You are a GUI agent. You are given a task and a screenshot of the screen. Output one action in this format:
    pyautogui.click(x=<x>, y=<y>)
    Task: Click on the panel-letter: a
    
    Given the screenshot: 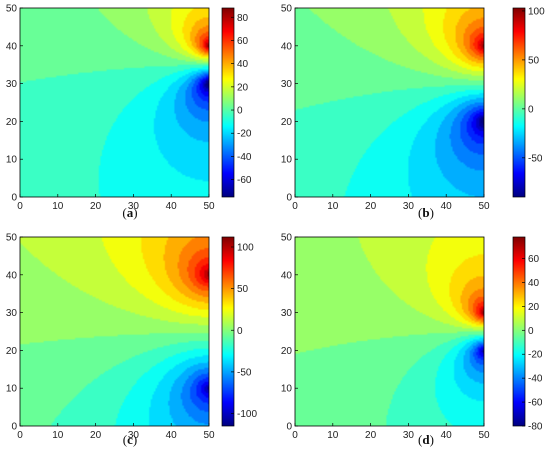 What is the action you would take?
    pyautogui.click(x=130, y=212)
    